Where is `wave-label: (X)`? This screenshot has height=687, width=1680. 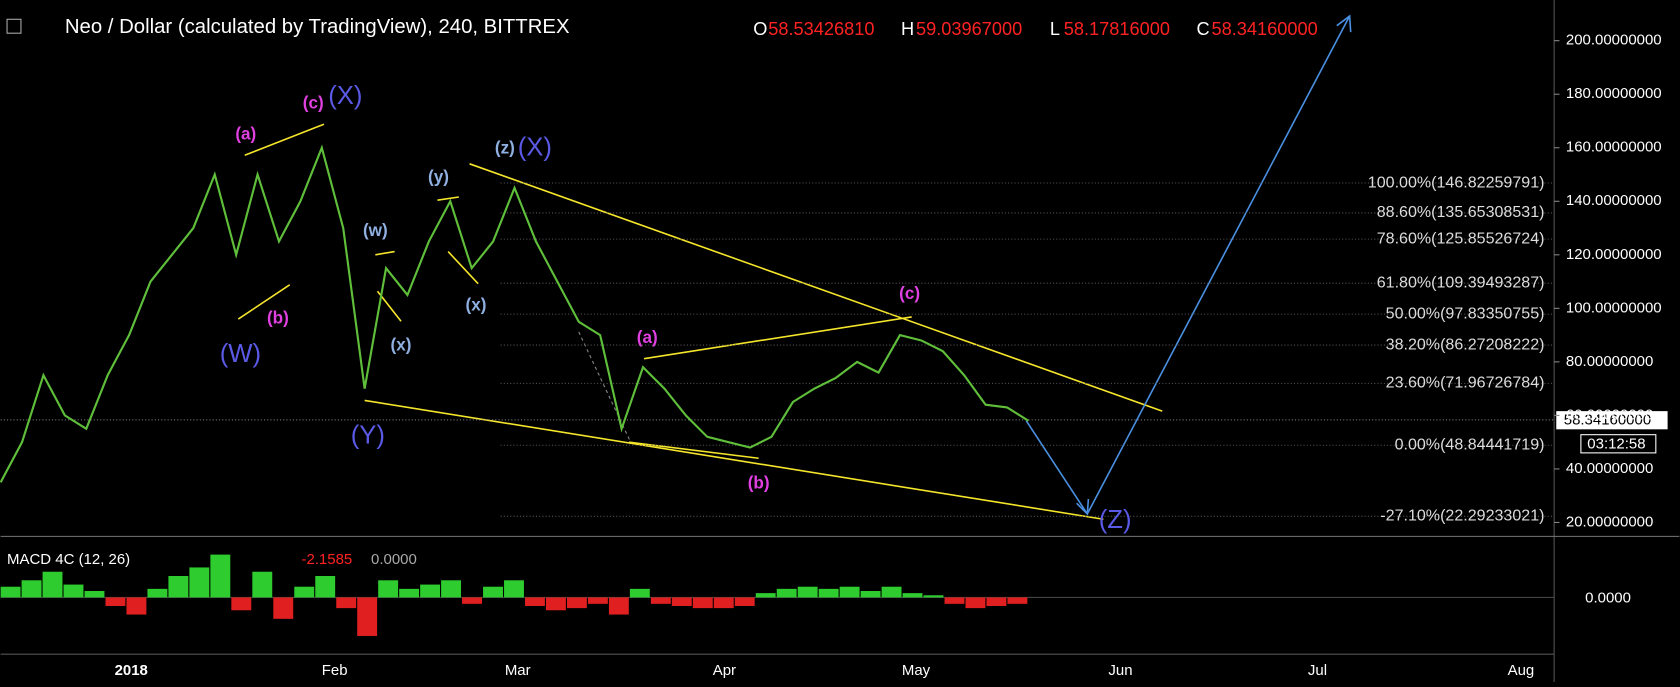
wave-label: (X) is located at coordinates (535, 148).